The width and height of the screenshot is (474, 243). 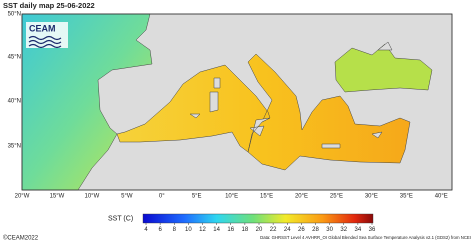 I want to click on lon-label: 10°E, so click(x=231, y=197).